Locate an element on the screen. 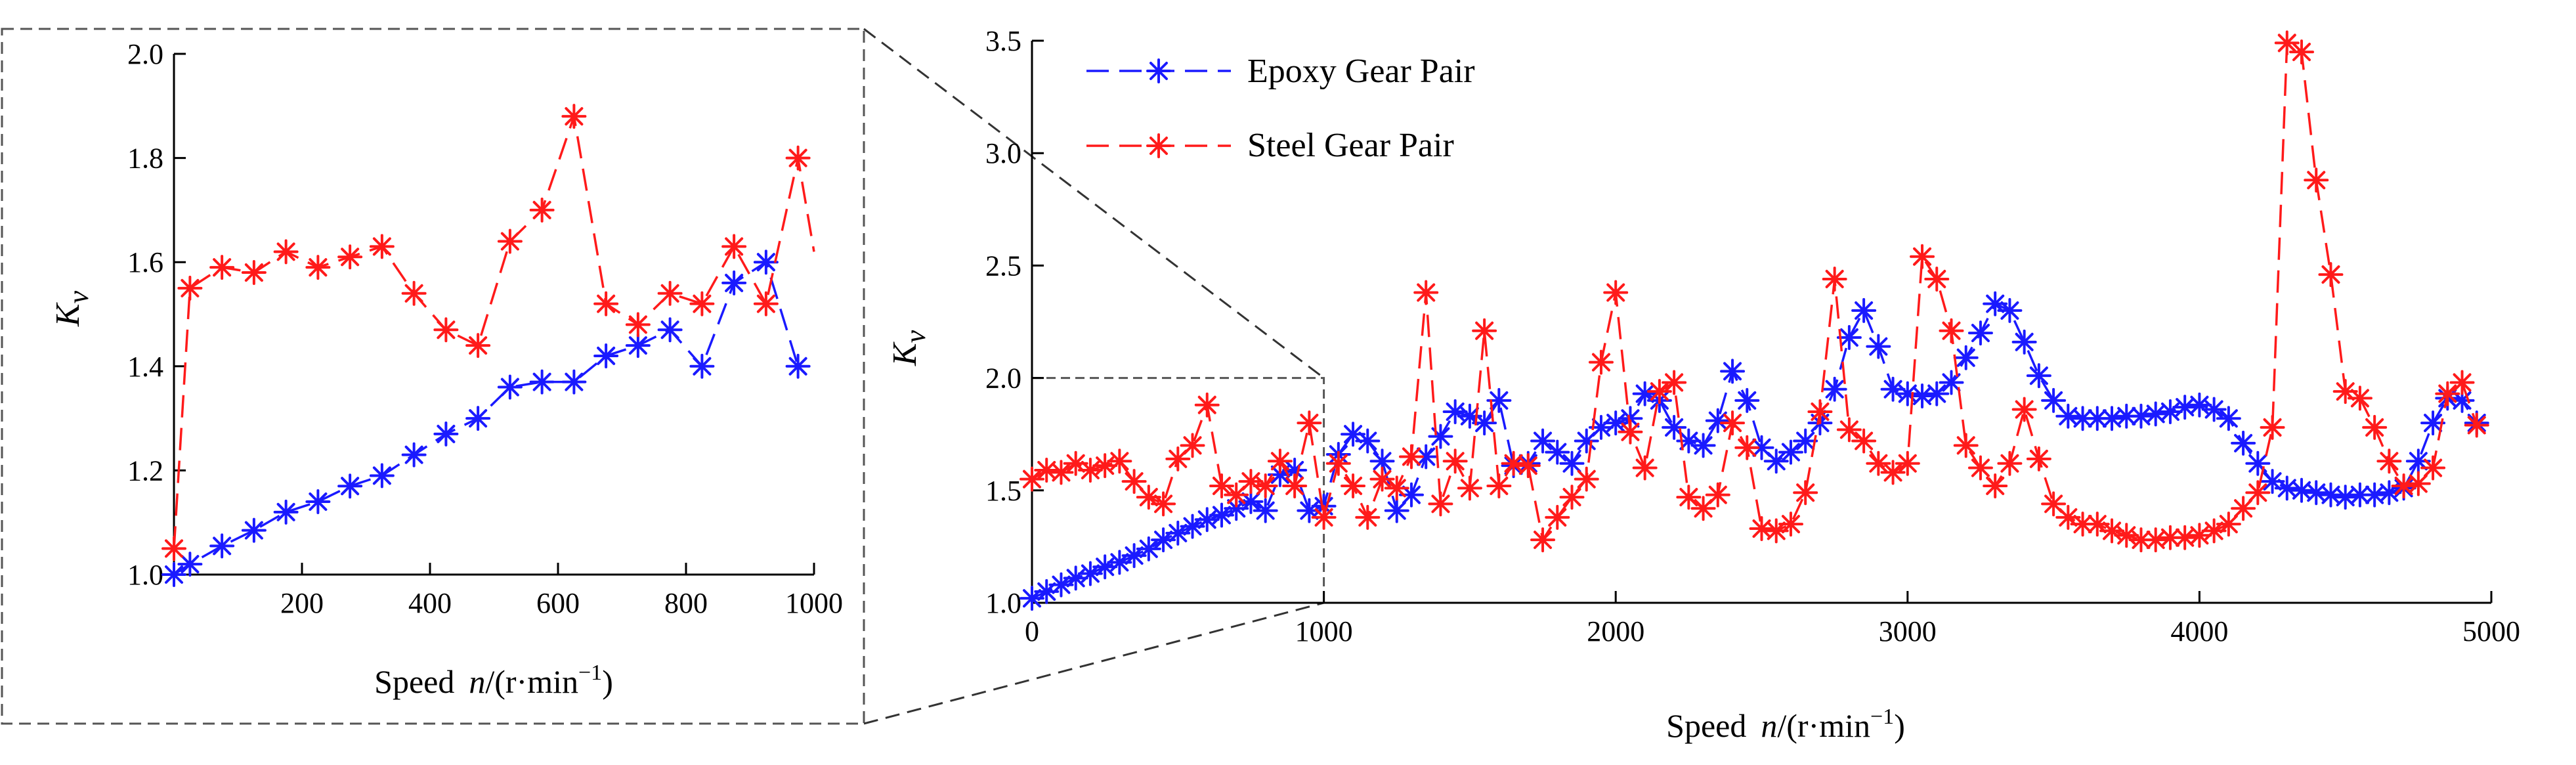  legend-label-epoxy: Epoxy Gear Pair is located at coordinates (1361, 71).